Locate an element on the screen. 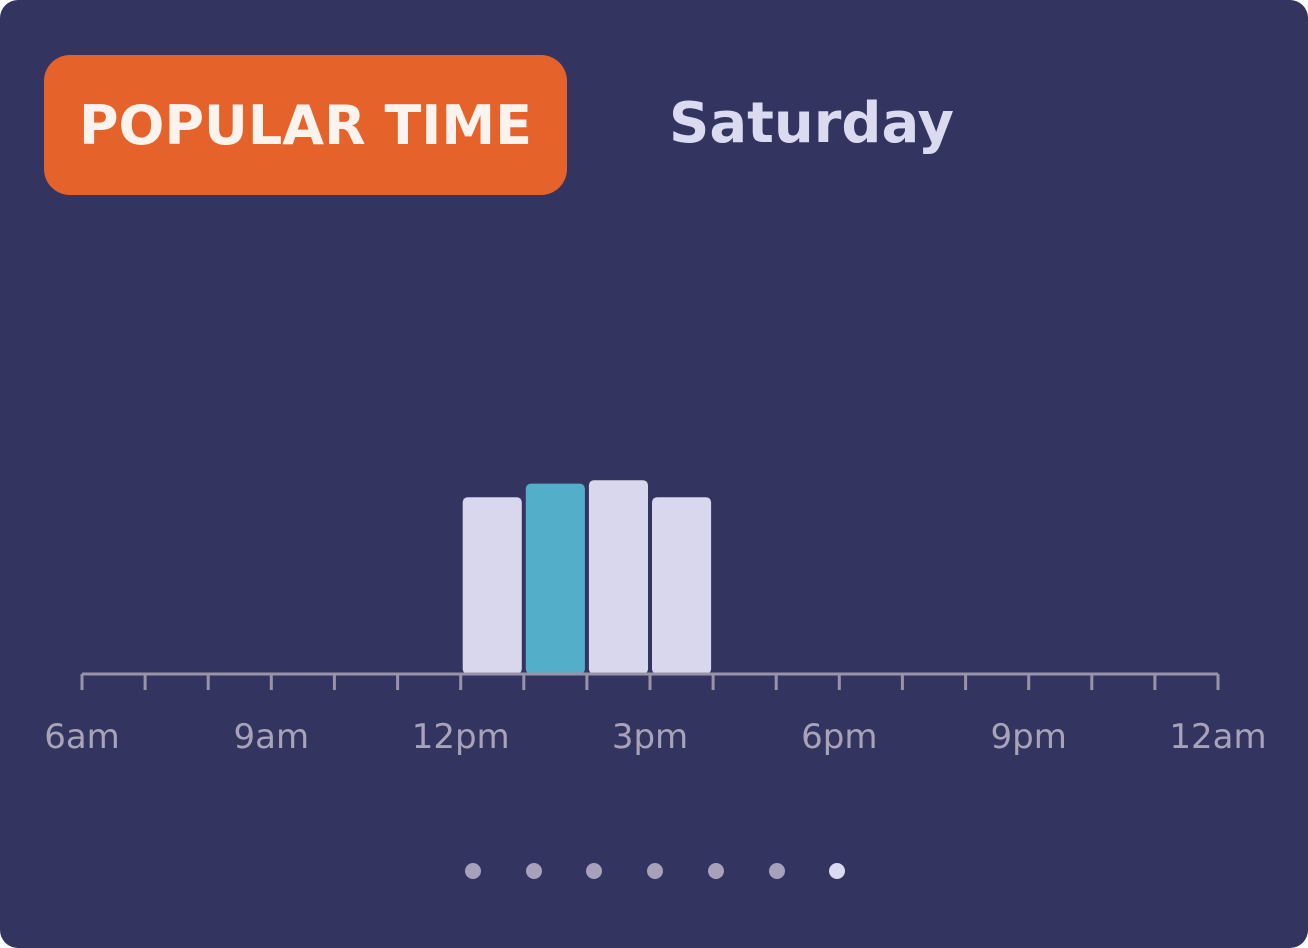 The height and width of the screenshot is (948, 1308). x-tick-label: 12pm is located at coordinates (461, 737).